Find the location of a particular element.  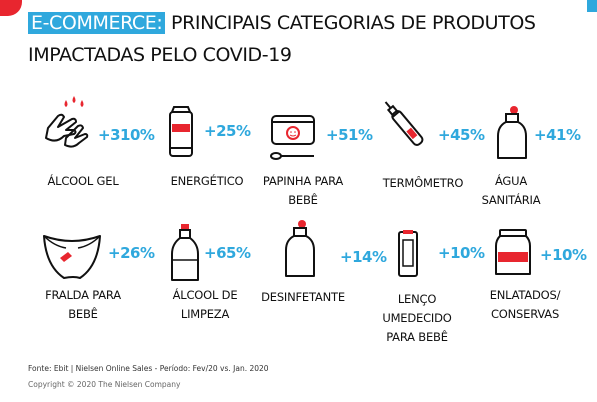

baby-food-jar-icon is located at coordinates (292, 137).